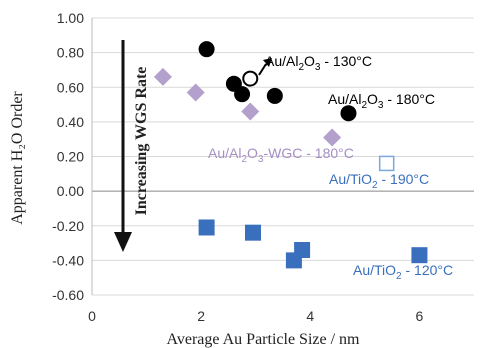 The height and width of the screenshot is (348, 488). Describe the element at coordinates (141, 141) in the screenshot. I see `rate-arrow-label: Increasing WGS Rate` at that location.